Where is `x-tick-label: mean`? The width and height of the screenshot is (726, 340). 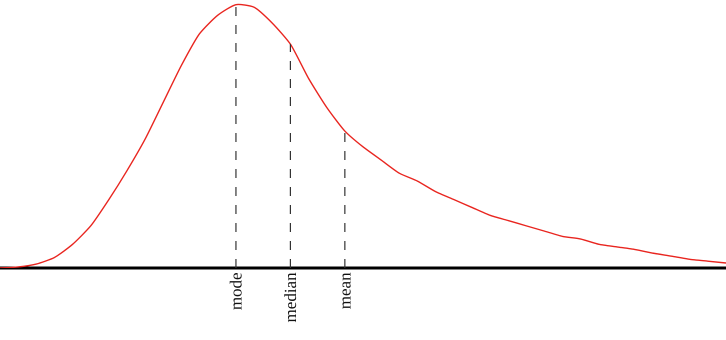 x-tick-label: mean is located at coordinates (344, 291).